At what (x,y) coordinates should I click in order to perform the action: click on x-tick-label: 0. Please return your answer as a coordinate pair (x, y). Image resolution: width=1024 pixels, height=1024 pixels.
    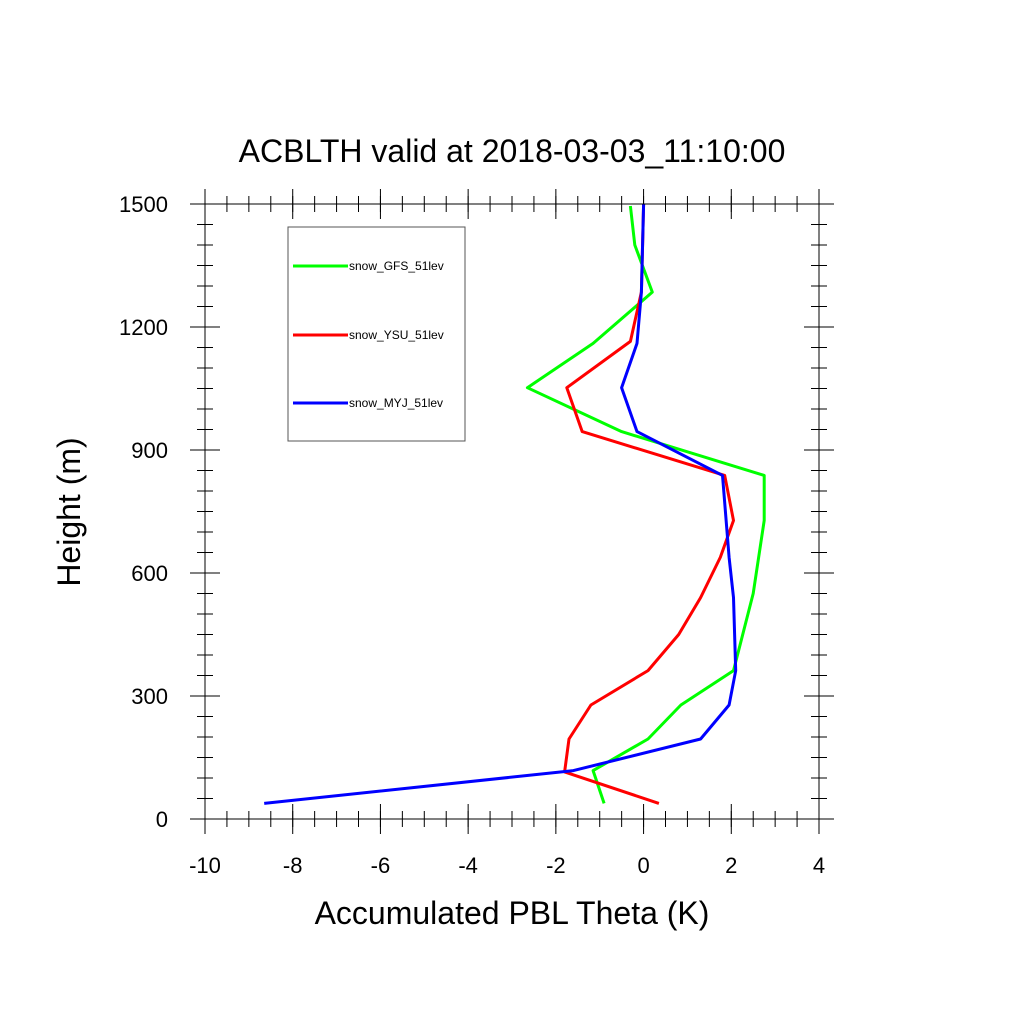
    Looking at the image, I should click on (643, 865).